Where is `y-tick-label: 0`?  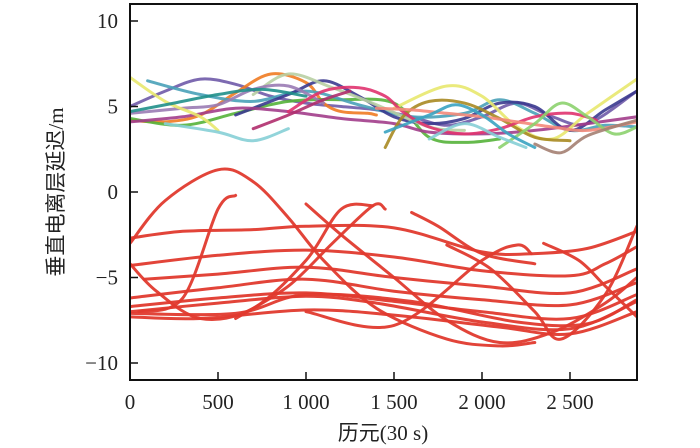
y-tick-label: 0 is located at coordinates (113, 192).